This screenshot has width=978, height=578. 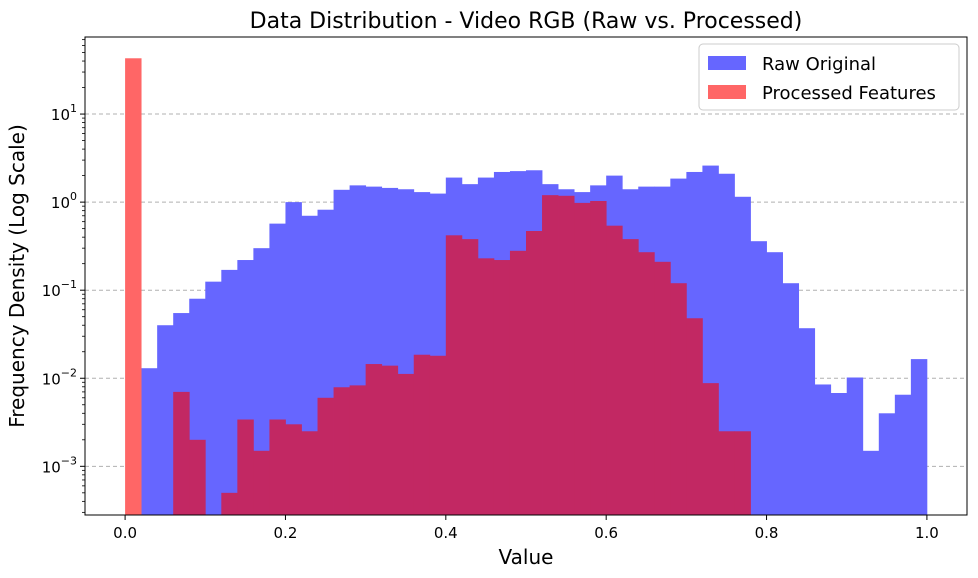 What do you see at coordinates (59, 289) in the screenshot?
I see `y-tick-label: 10⁻¹` at bounding box center [59, 289].